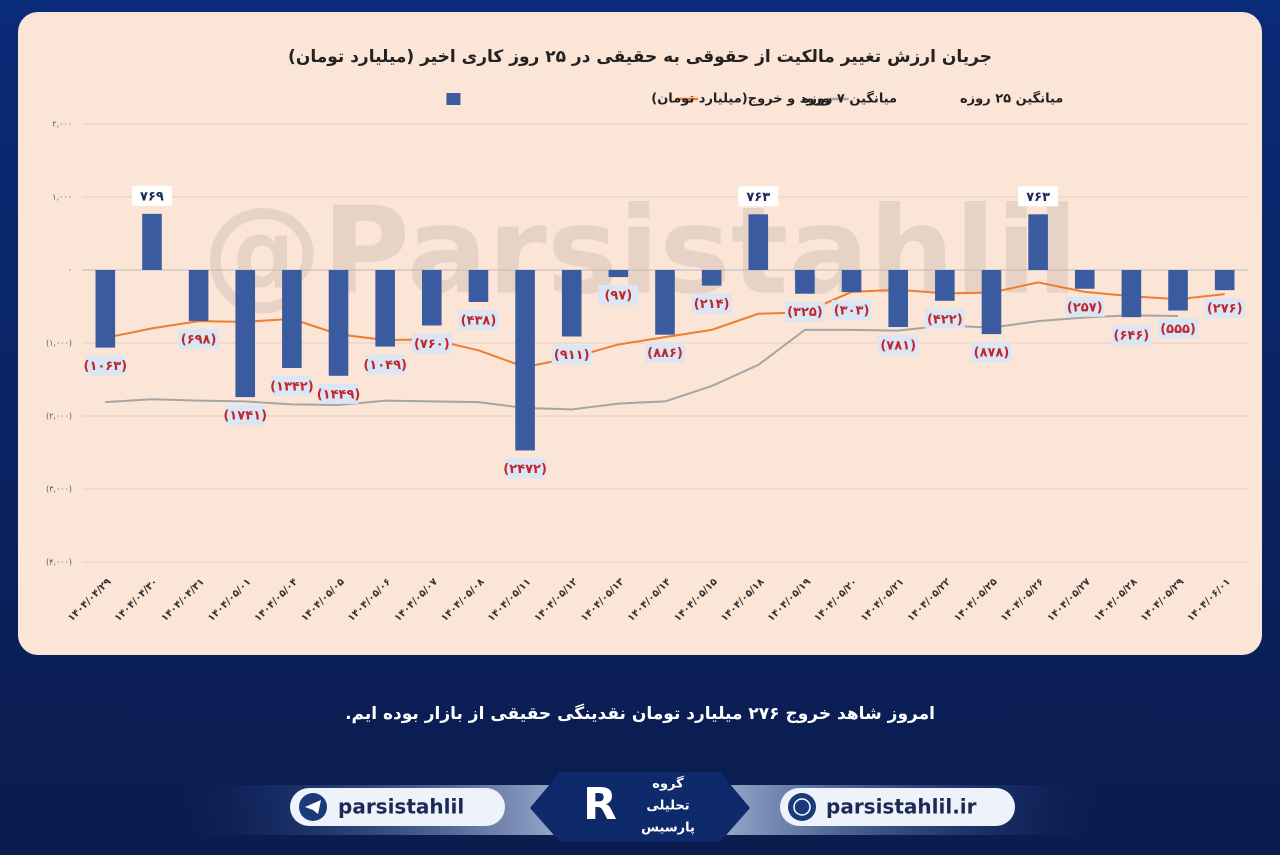  Describe the element at coordinates (897, 807) in the screenshot. I see `website-pill` at that location.